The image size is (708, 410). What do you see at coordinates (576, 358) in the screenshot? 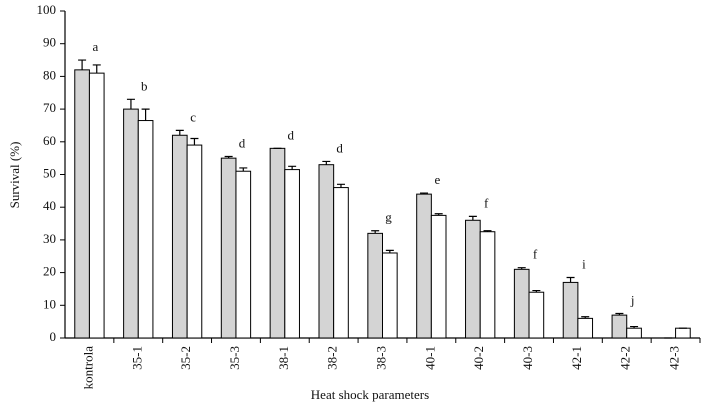
I see `x-tick-label: 42-1` at bounding box center [576, 358].